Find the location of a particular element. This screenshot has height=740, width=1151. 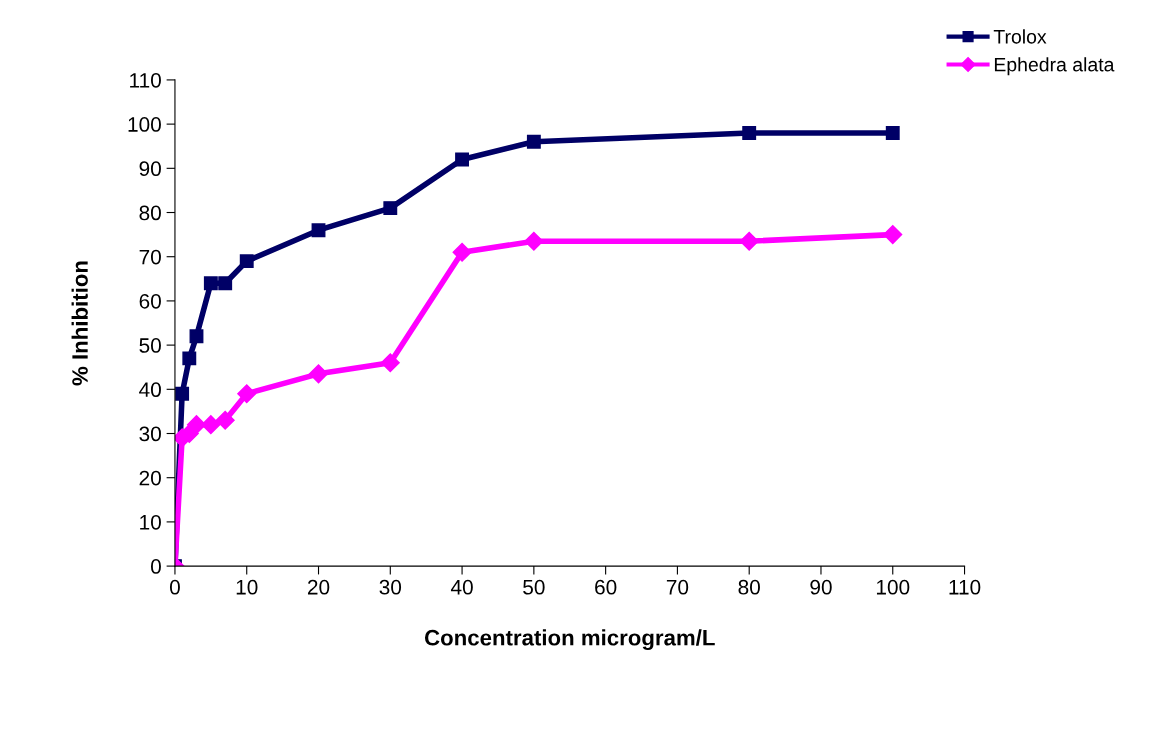

x-tick-label: 20 is located at coordinates (318, 587).